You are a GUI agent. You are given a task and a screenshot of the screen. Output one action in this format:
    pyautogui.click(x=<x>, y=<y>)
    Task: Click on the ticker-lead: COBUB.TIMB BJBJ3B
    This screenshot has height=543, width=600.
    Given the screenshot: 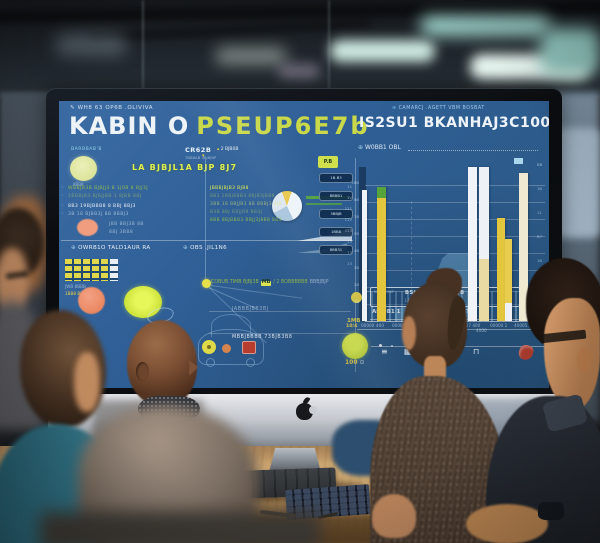 What is the action you would take?
    pyautogui.click(x=235, y=282)
    